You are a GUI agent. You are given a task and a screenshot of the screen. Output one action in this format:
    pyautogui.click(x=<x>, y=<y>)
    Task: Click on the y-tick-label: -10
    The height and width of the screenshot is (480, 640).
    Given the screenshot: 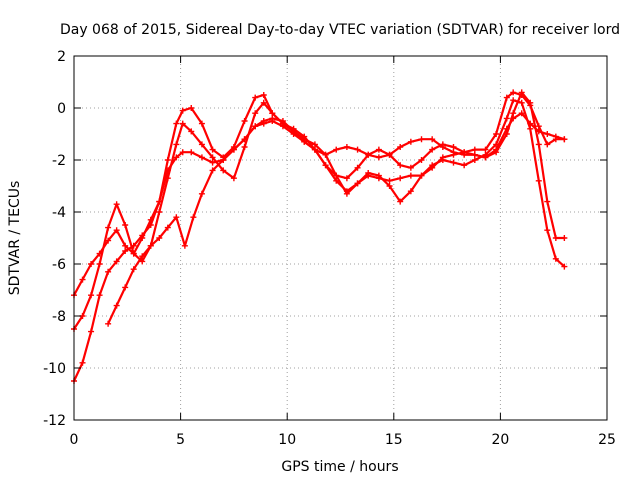 What is the action you would take?
    pyautogui.click(x=54, y=369)
    